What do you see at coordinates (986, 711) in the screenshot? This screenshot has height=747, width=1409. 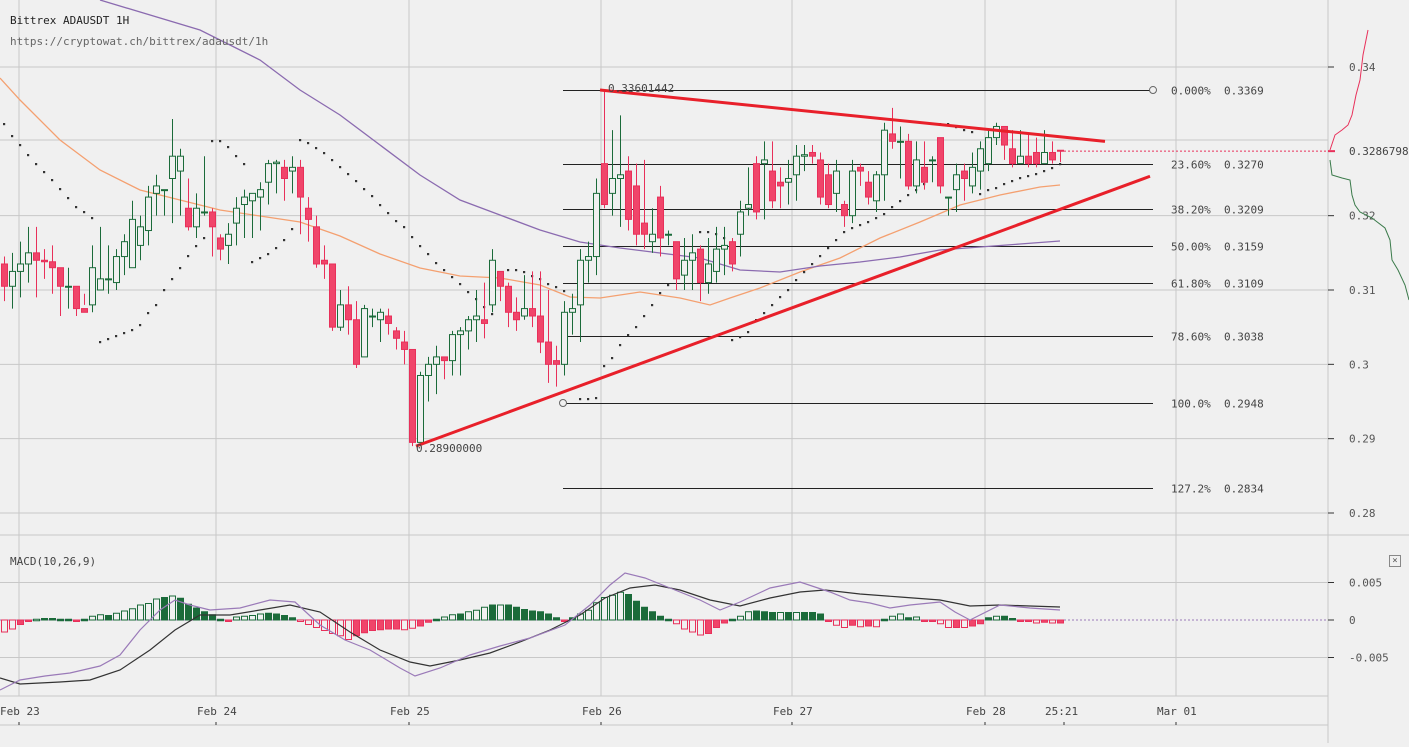 I see `x-axis-label: Feb 28` at bounding box center [986, 711].